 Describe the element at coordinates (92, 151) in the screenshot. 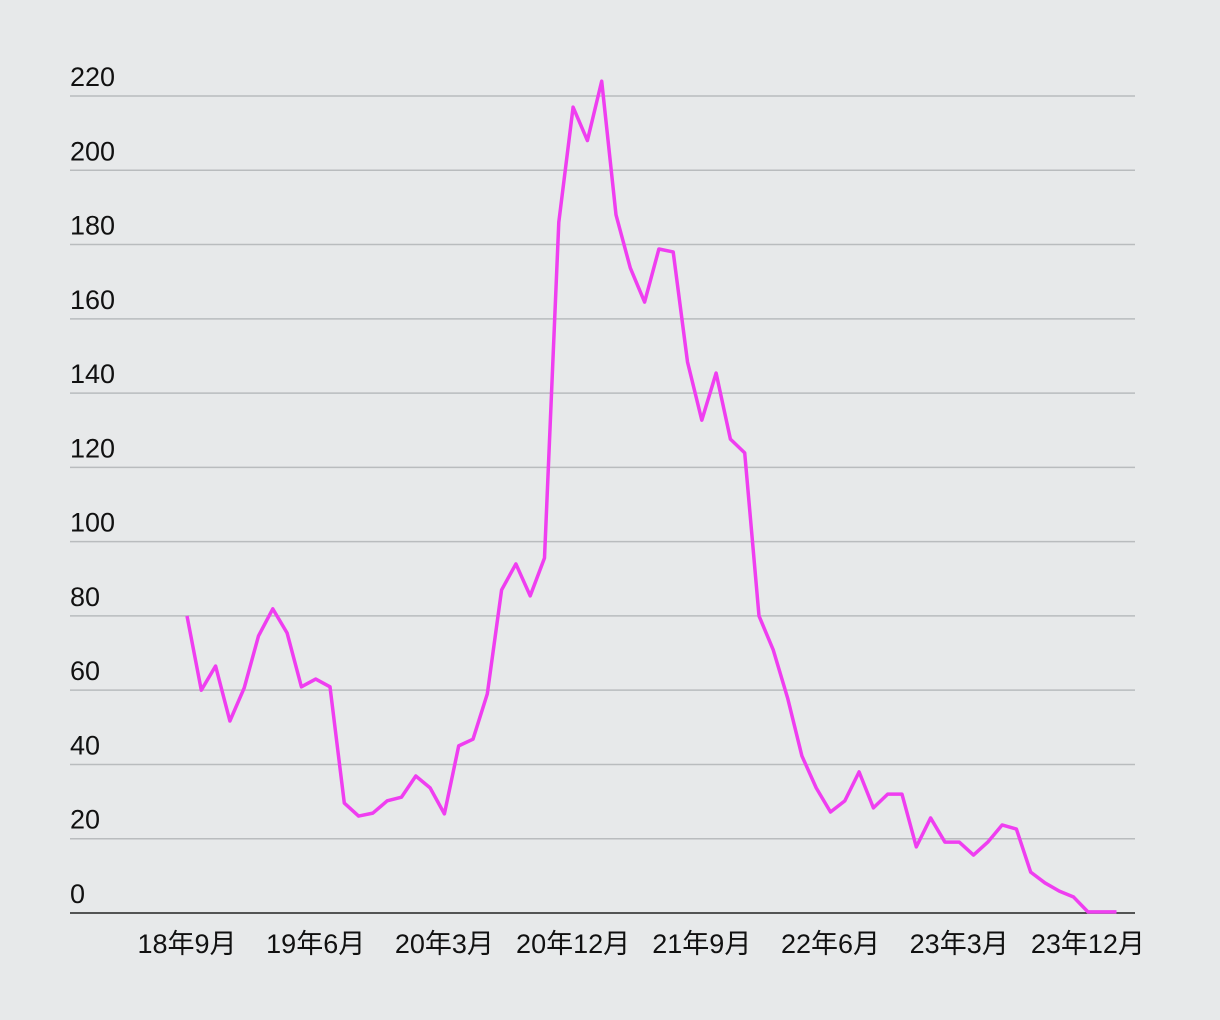

I see `y-tick-label: 200` at that location.